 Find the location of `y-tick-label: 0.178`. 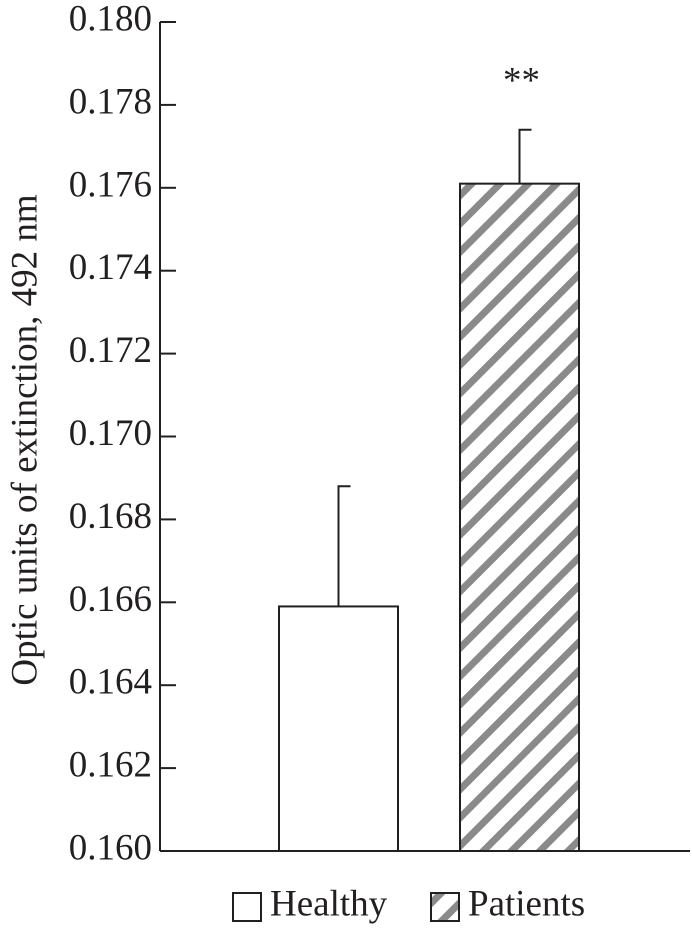

y-tick-label: 0.178 is located at coordinates (110, 101).